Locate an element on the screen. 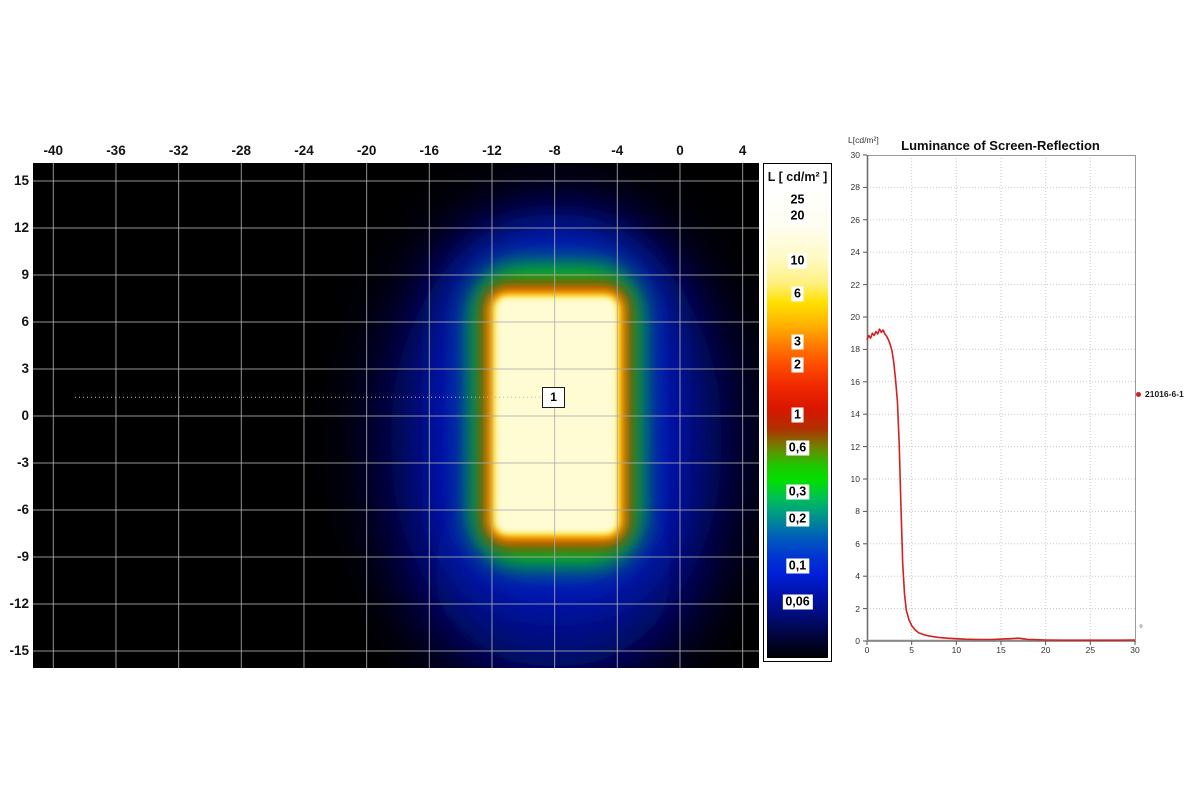  heatmap-x-tick-label: -32 is located at coordinates (178, 150).